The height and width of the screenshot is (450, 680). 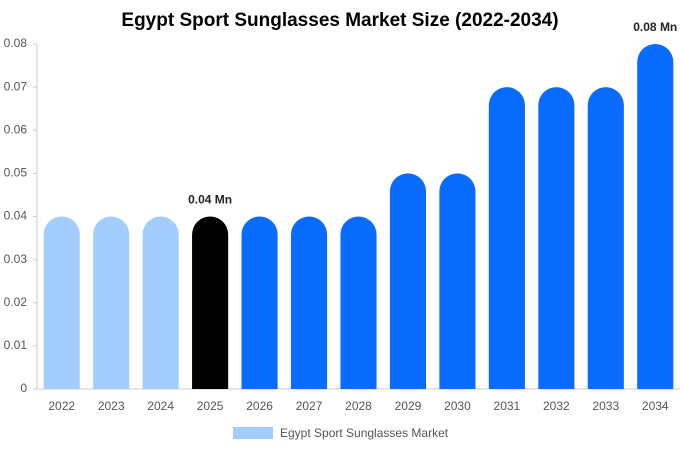 I want to click on value-label: 0.08 Mn, so click(x=655, y=27).